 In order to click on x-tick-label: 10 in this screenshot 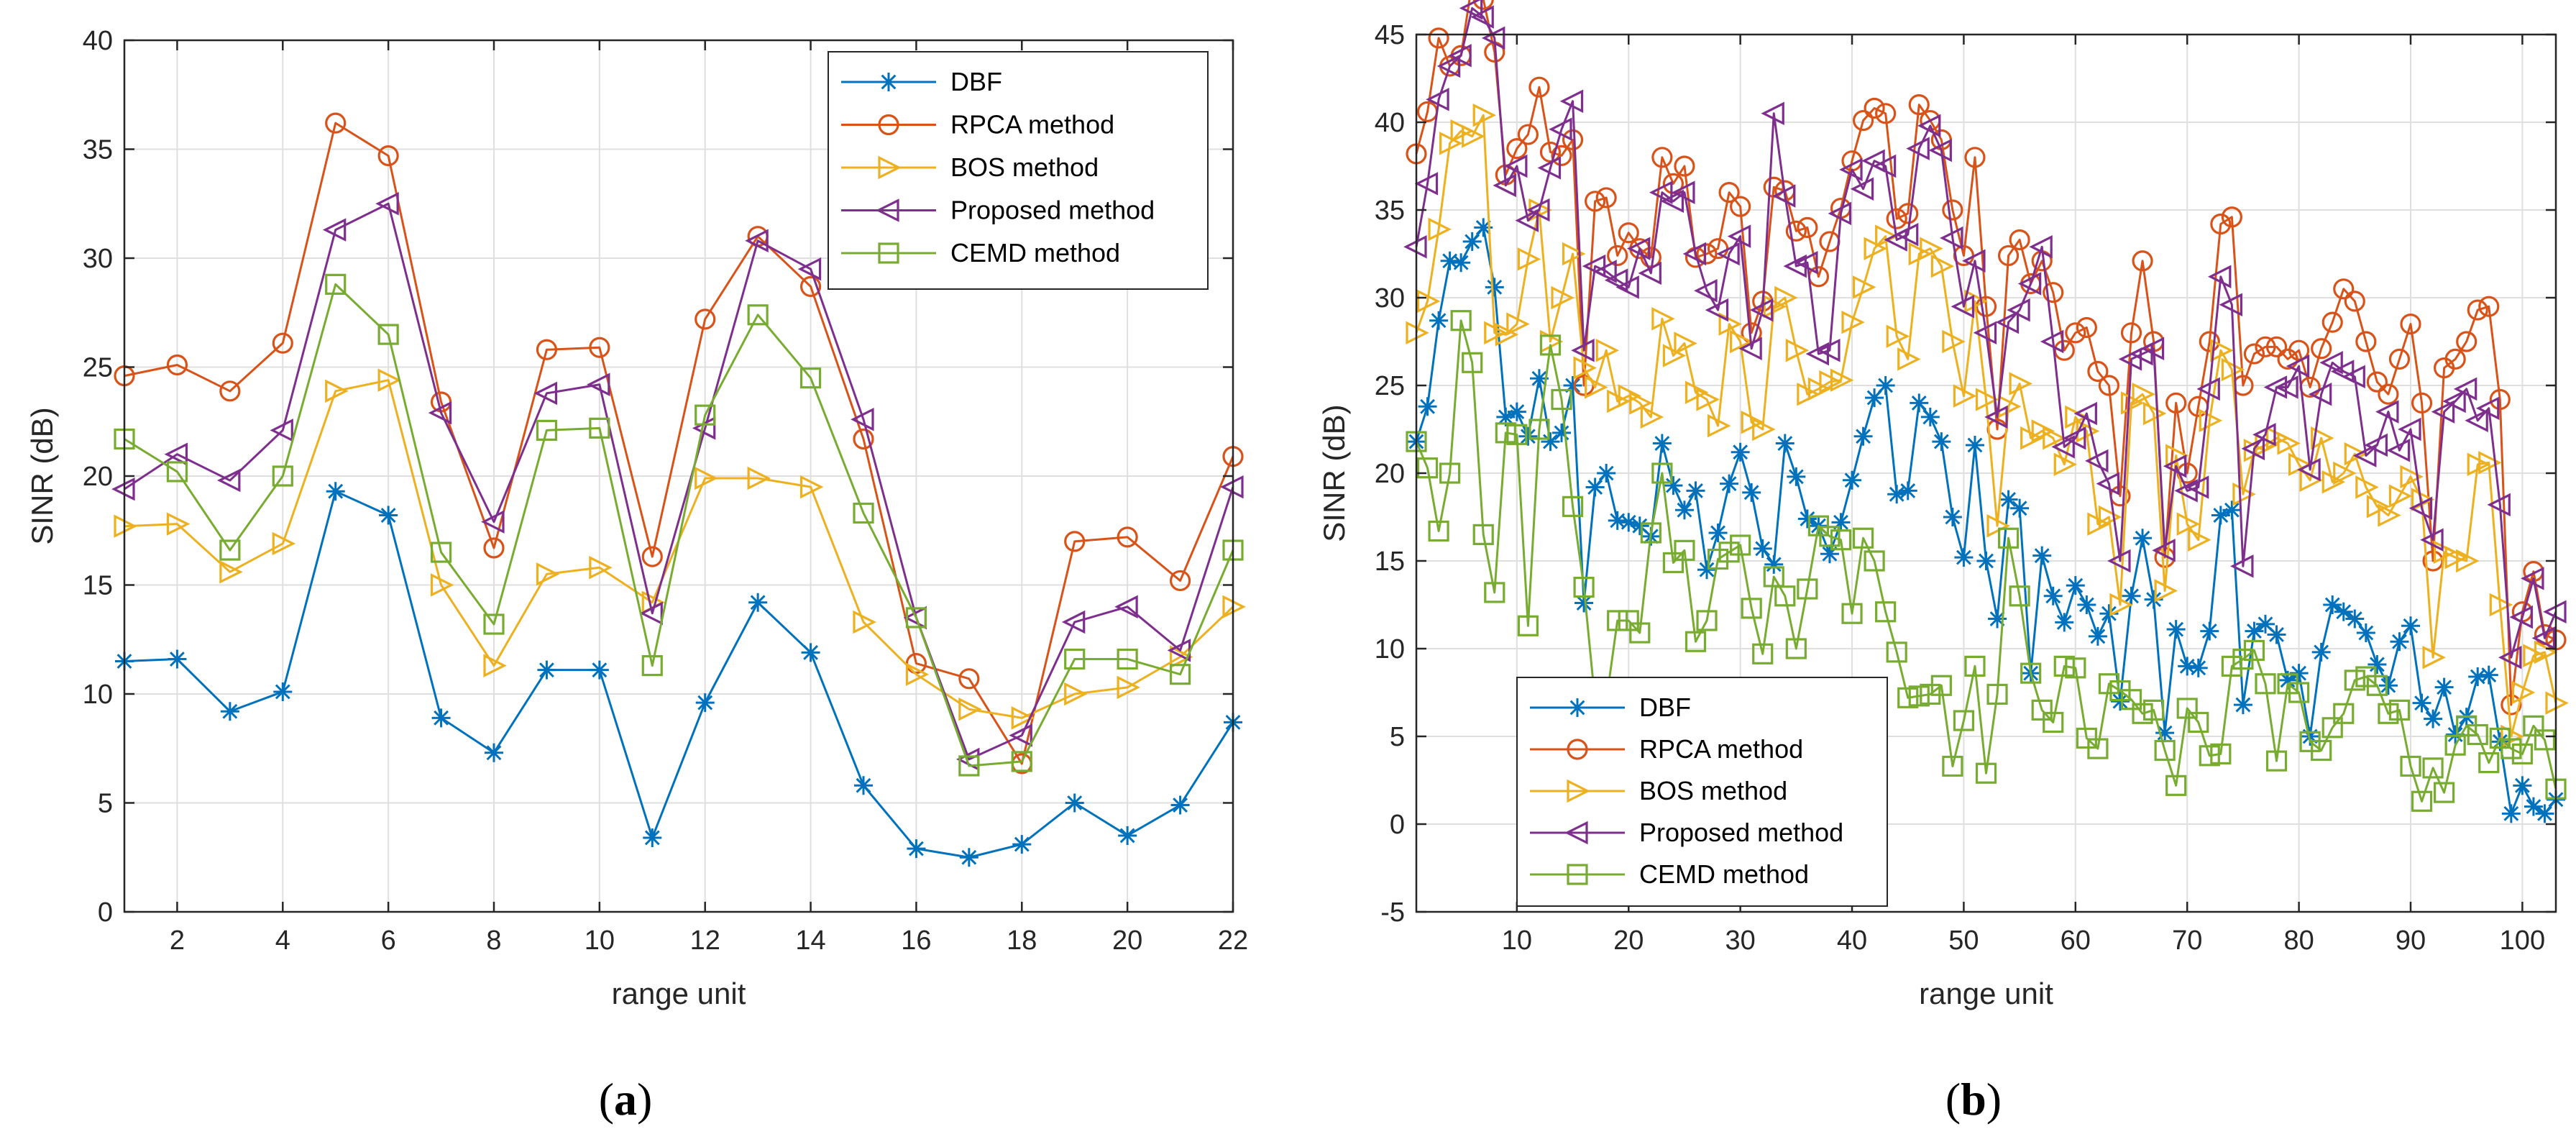, I will do `click(600, 941)`.